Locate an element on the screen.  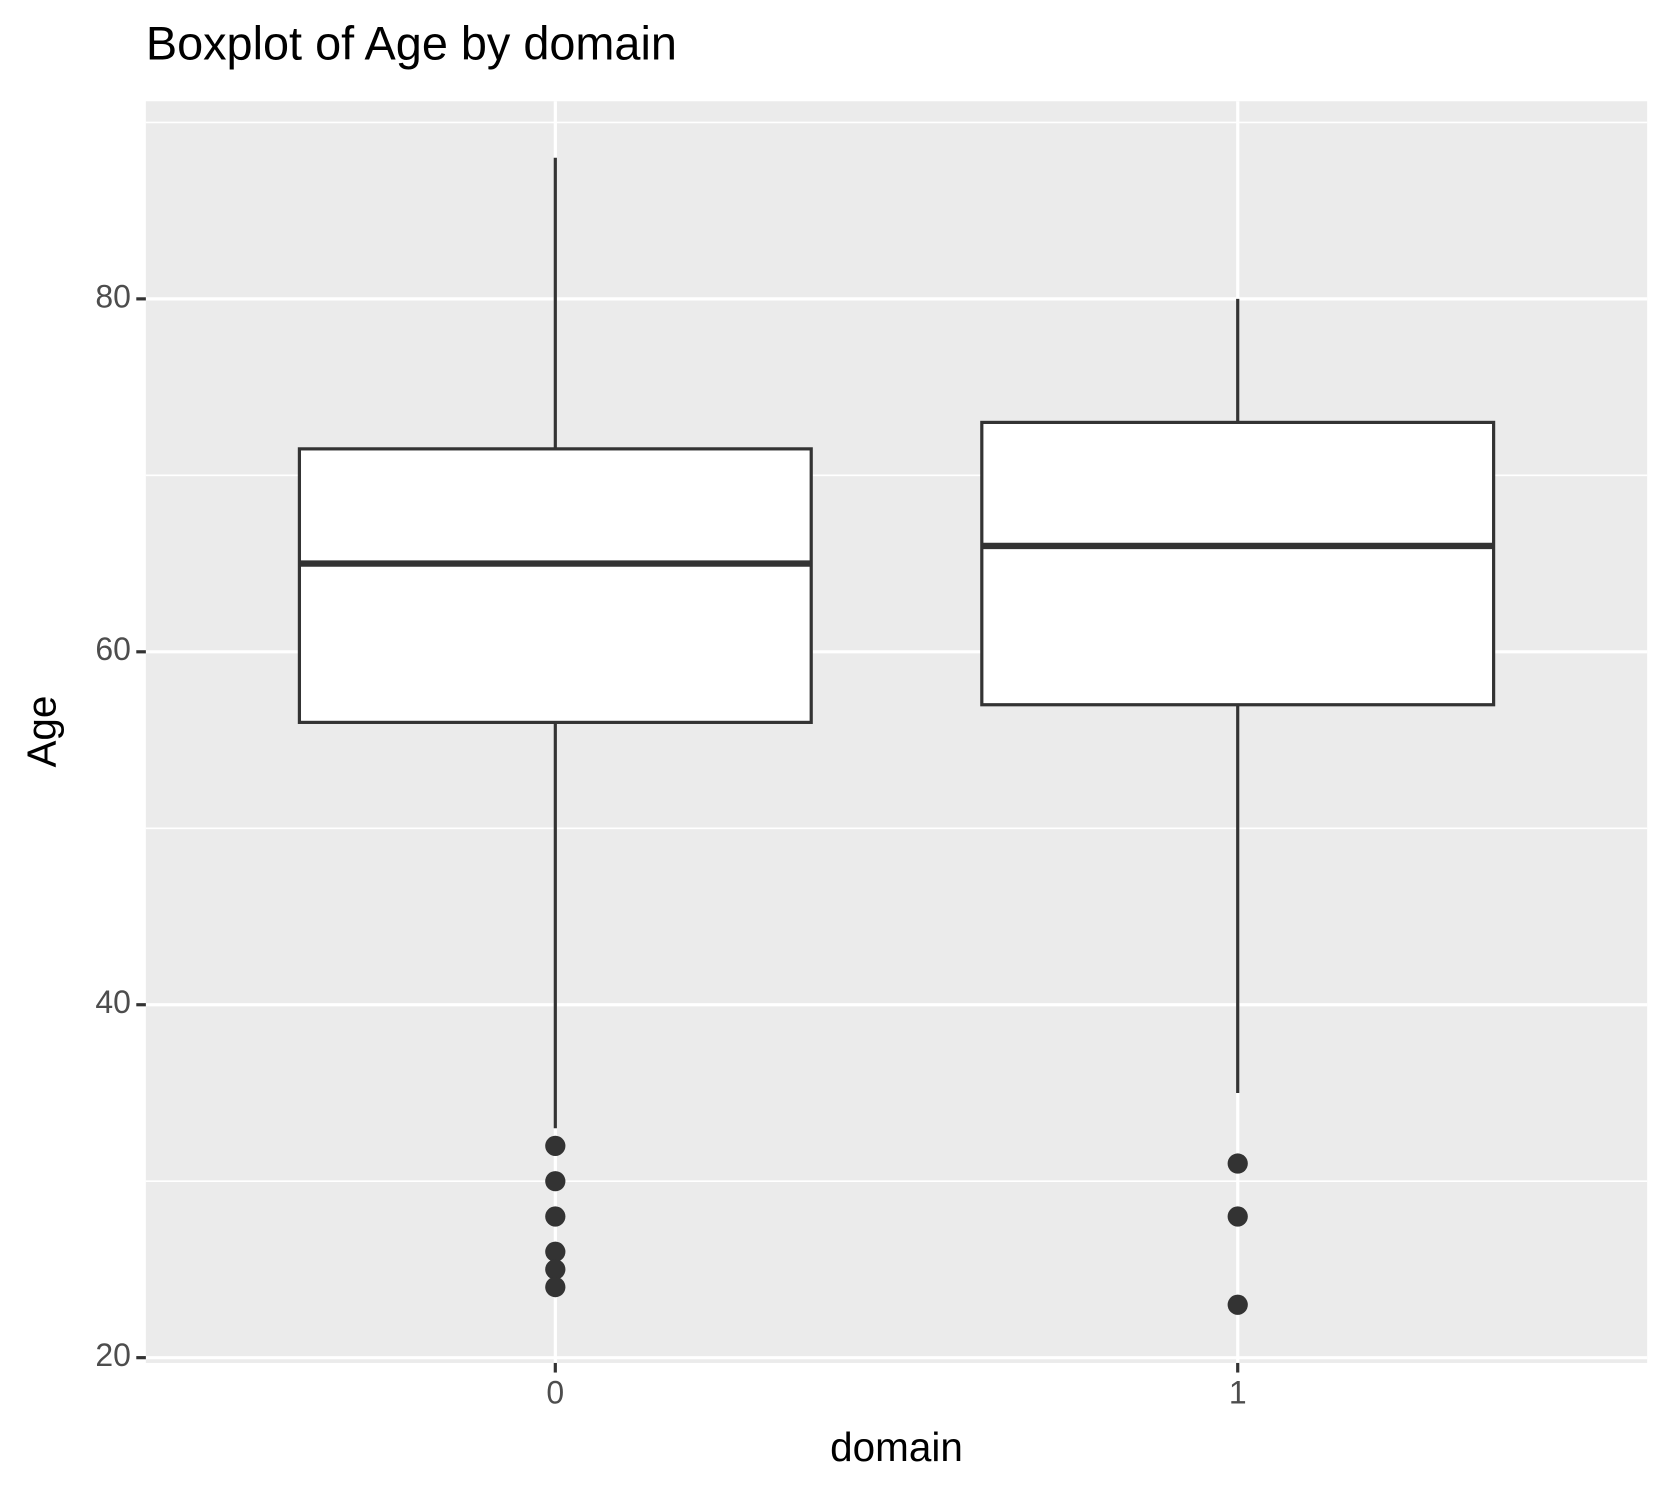
x-axis-title: domain is located at coordinates (896, 1447).